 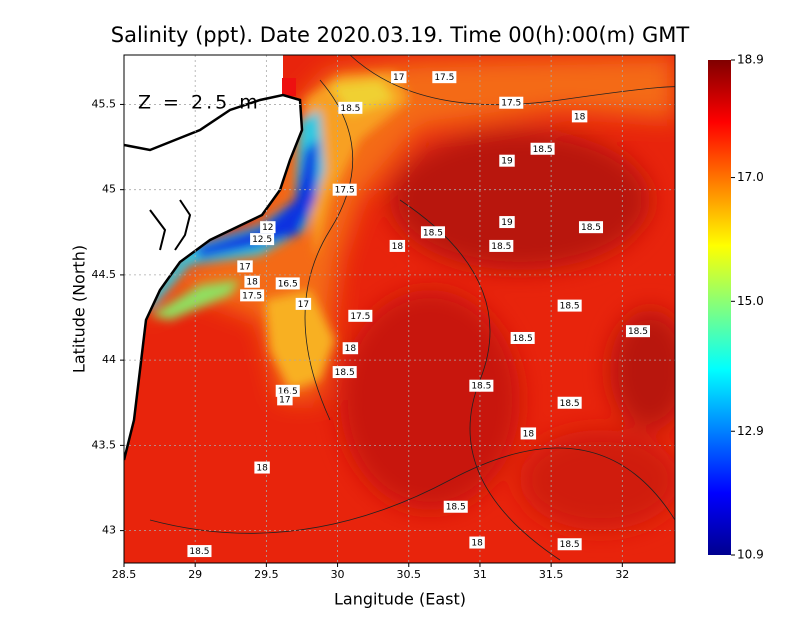 What do you see at coordinates (409, 574) in the screenshot?
I see `x-tick-label: 30.5` at bounding box center [409, 574].